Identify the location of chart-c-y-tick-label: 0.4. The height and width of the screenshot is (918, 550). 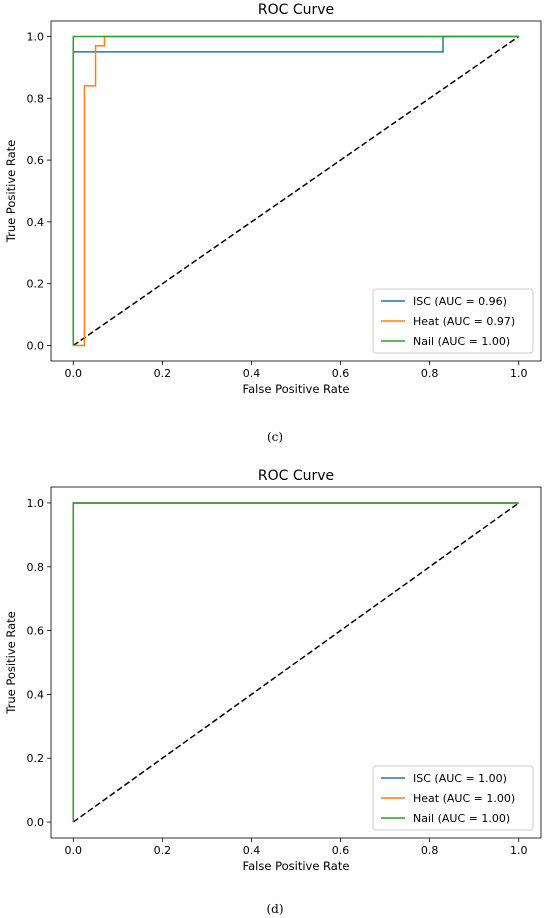
(36, 222).